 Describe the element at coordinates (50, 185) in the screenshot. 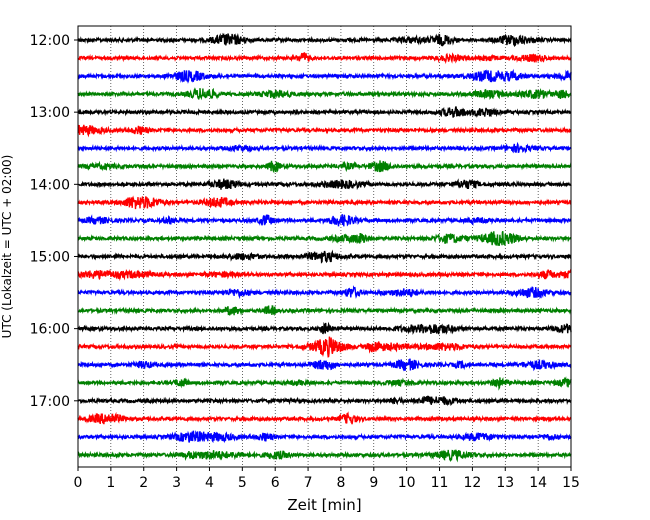

I see `y-tick-label: 14:00` at that location.